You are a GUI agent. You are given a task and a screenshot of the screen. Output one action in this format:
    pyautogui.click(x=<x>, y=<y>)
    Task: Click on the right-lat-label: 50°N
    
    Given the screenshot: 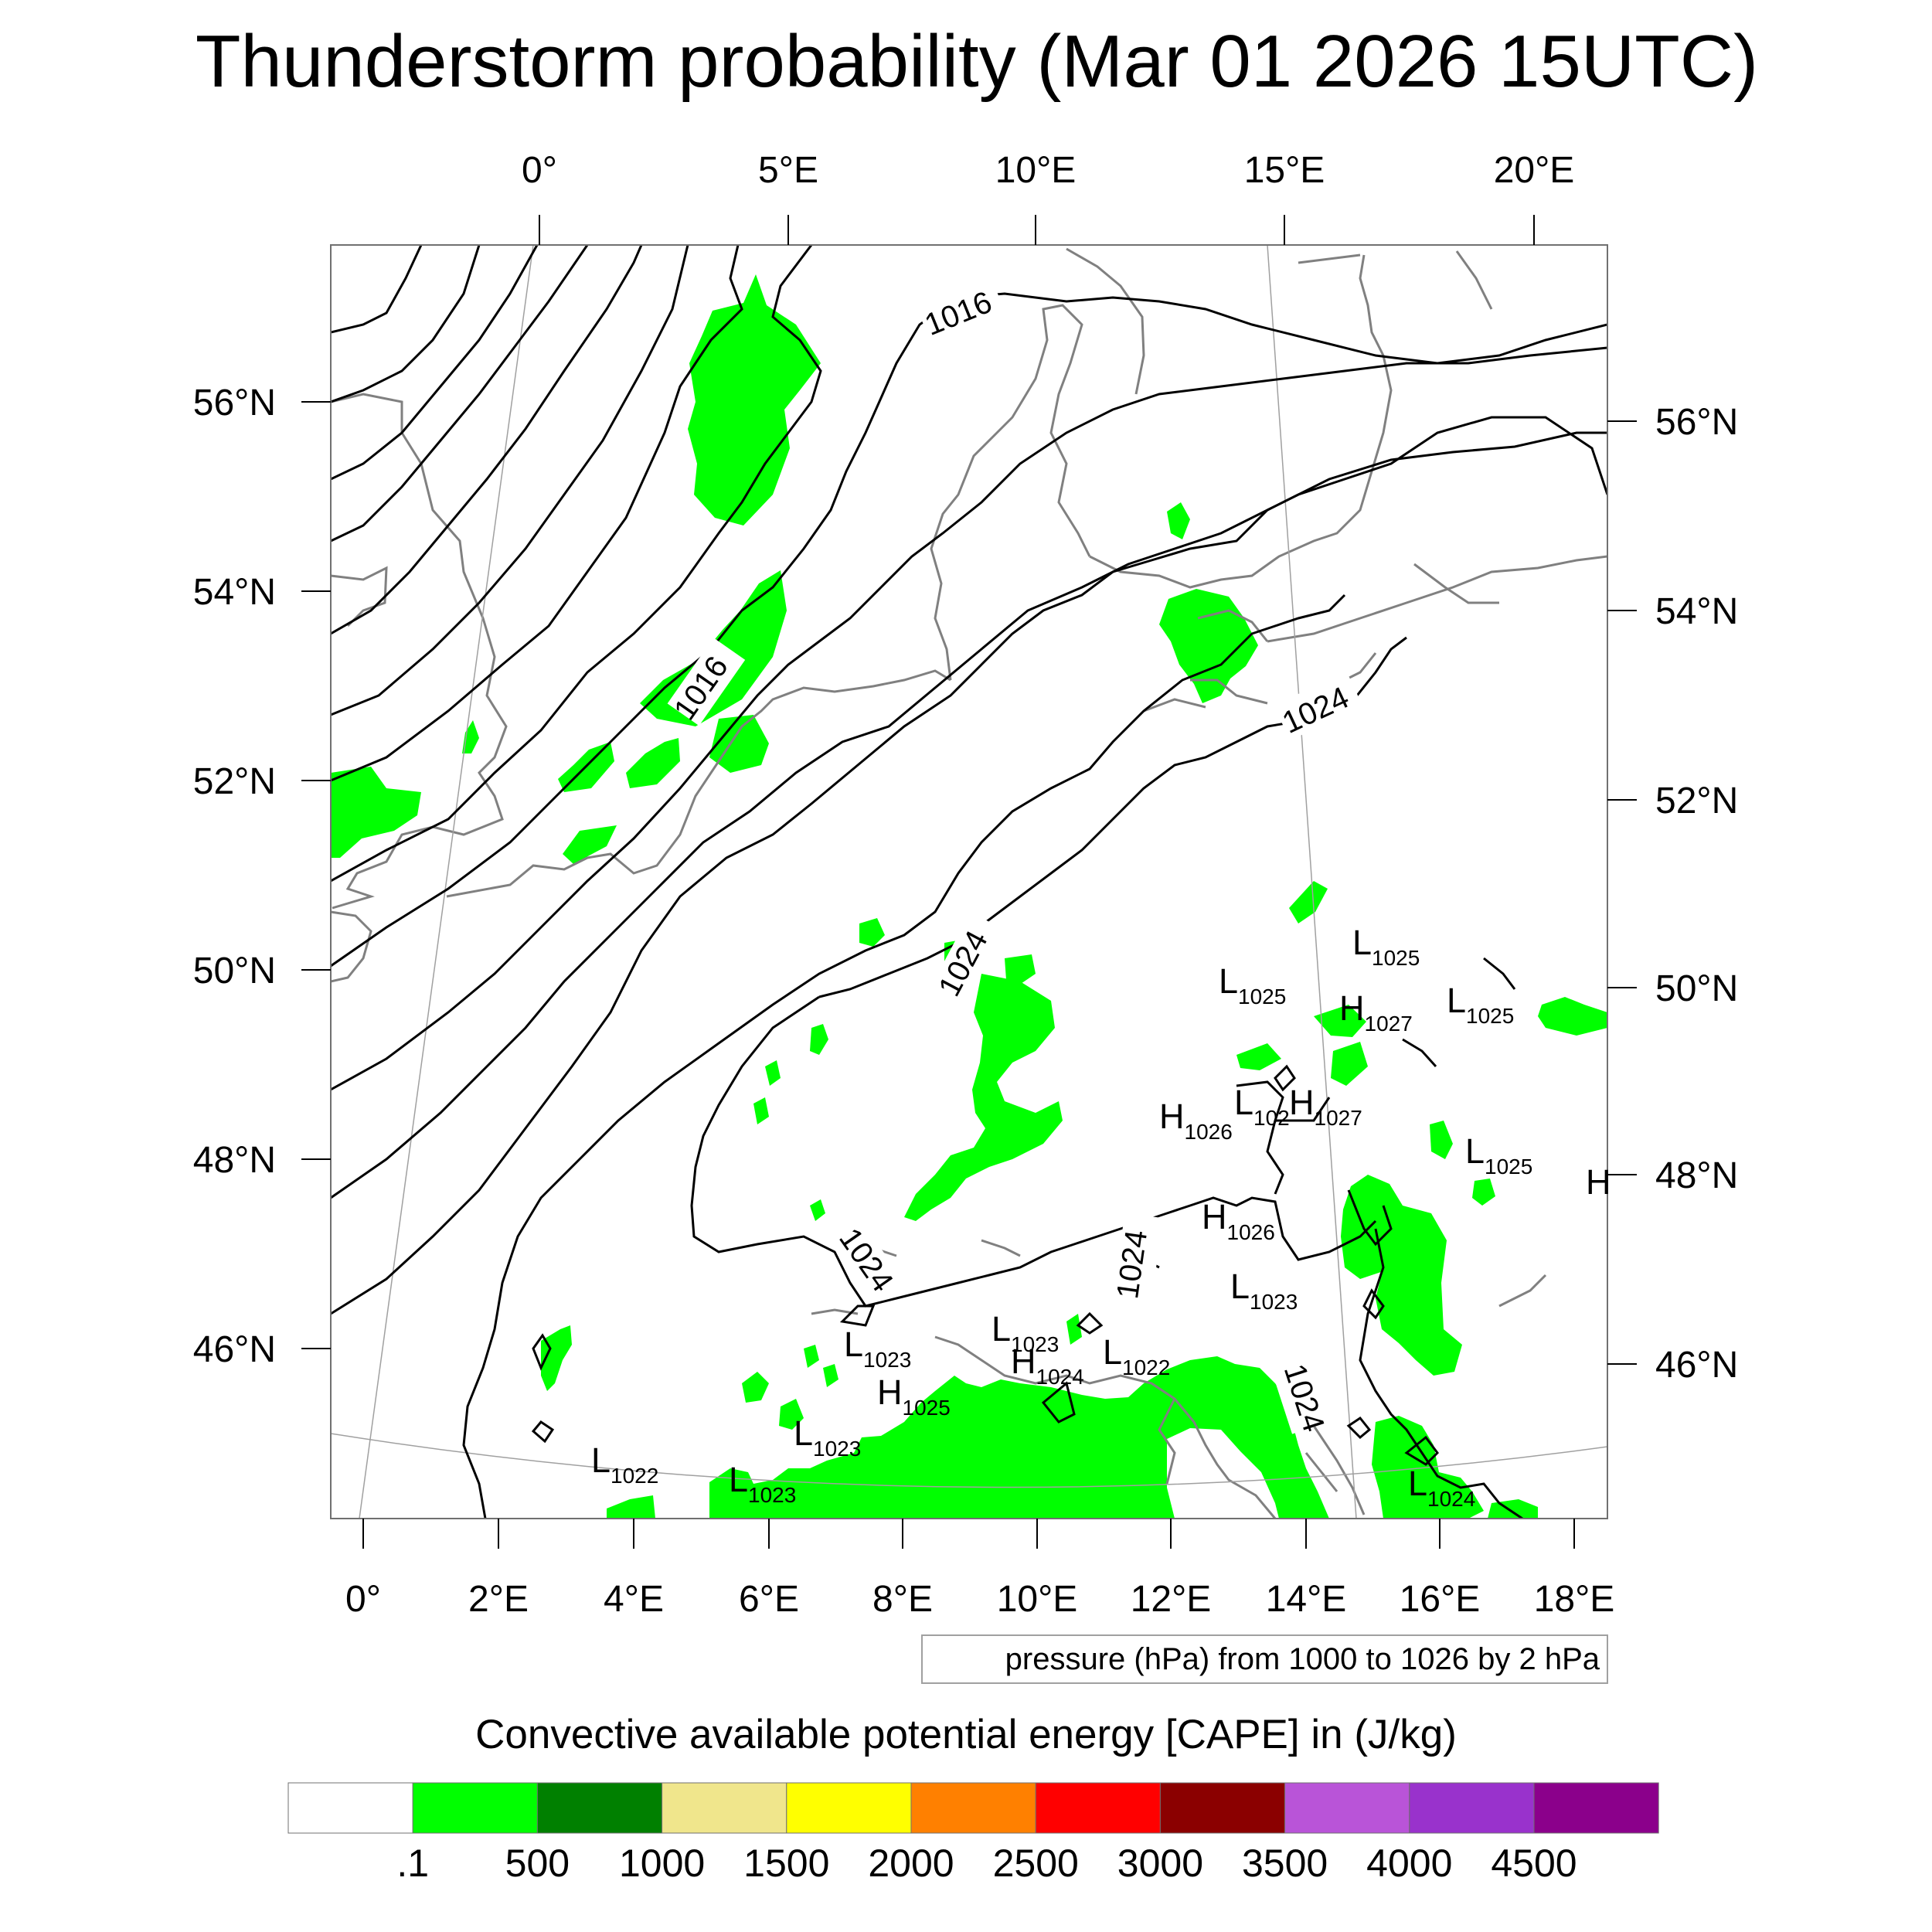 What is the action you would take?
    pyautogui.click(x=1697, y=989)
    